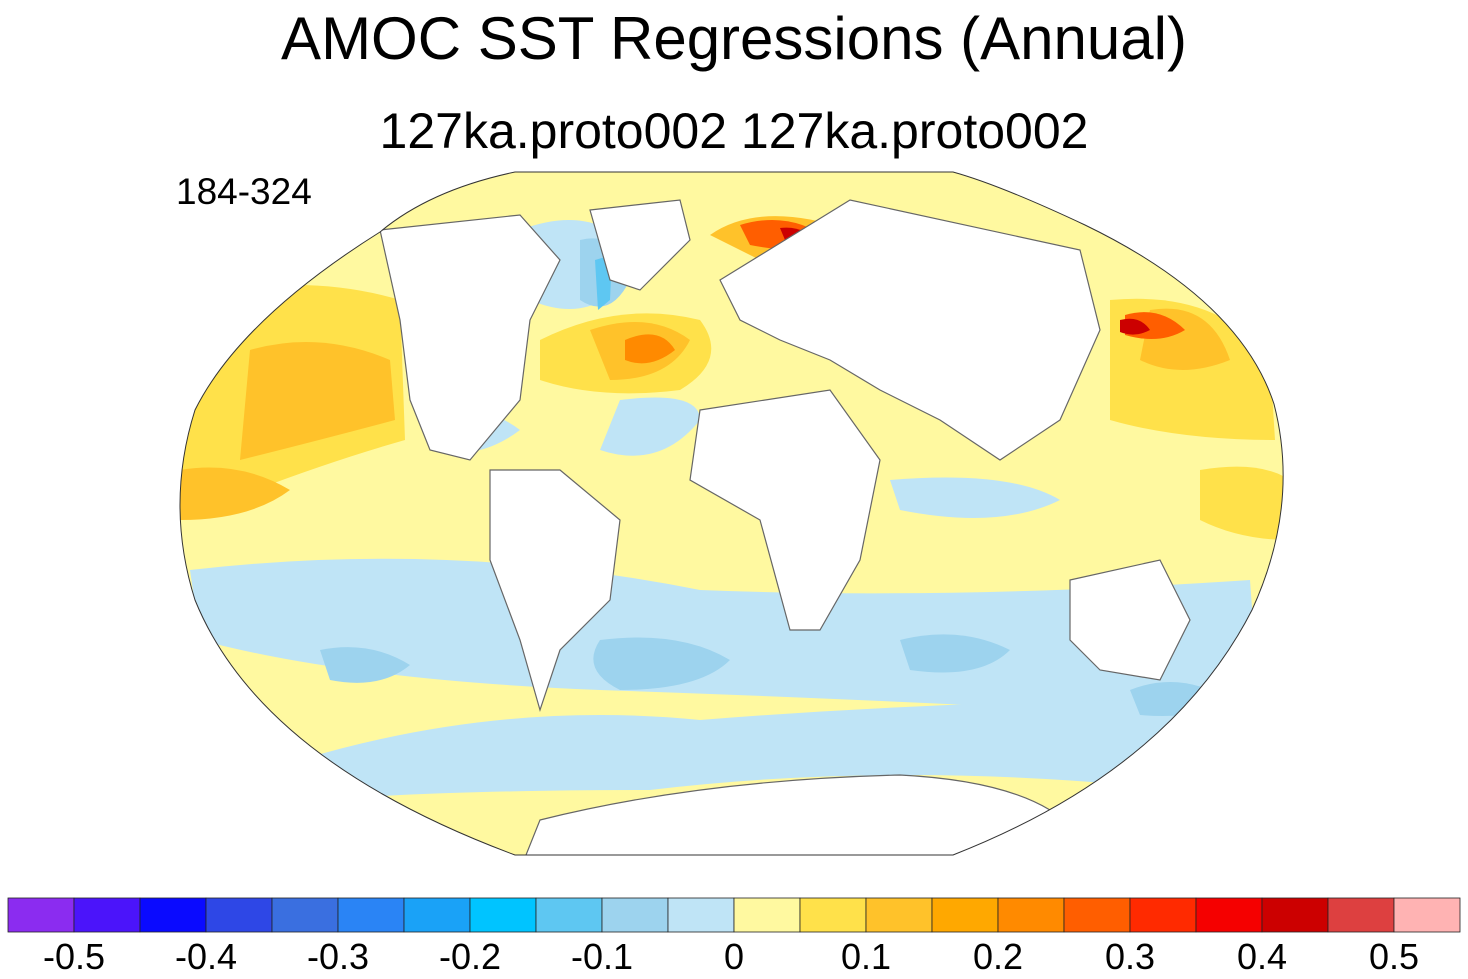  Describe the element at coordinates (365, 665) in the screenshot. I see `south-pacific-cool` at that location.